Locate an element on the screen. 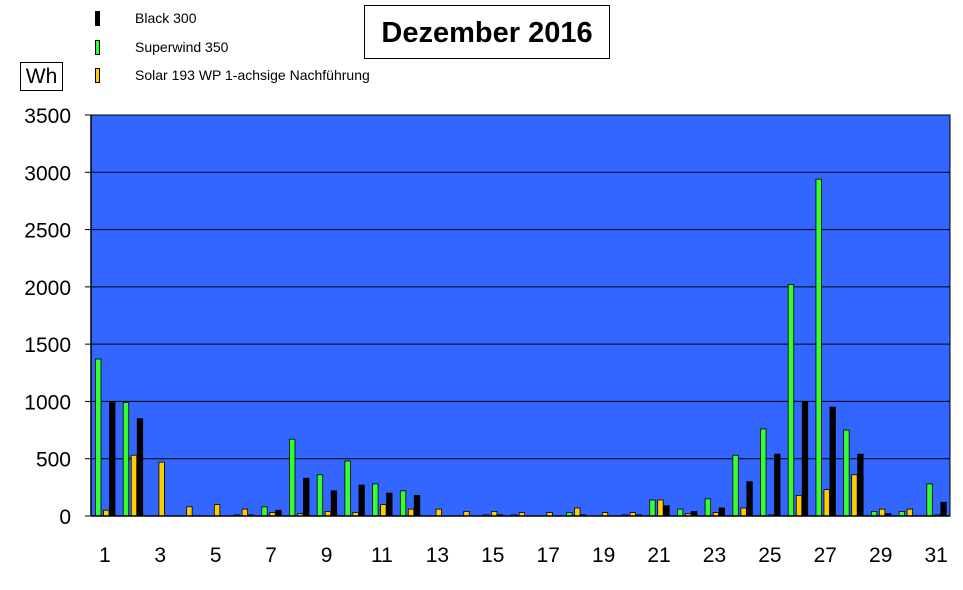  x-tick-label: 29 is located at coordinates (880, 555).